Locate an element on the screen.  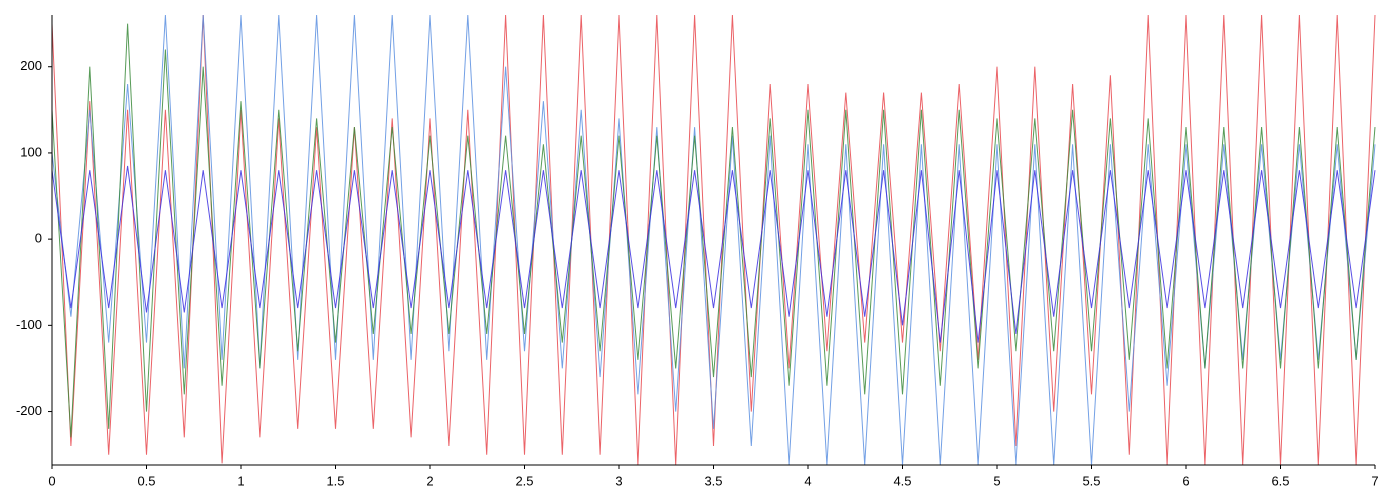
x-tick-label: 1 is located at coordinates (240, 480).